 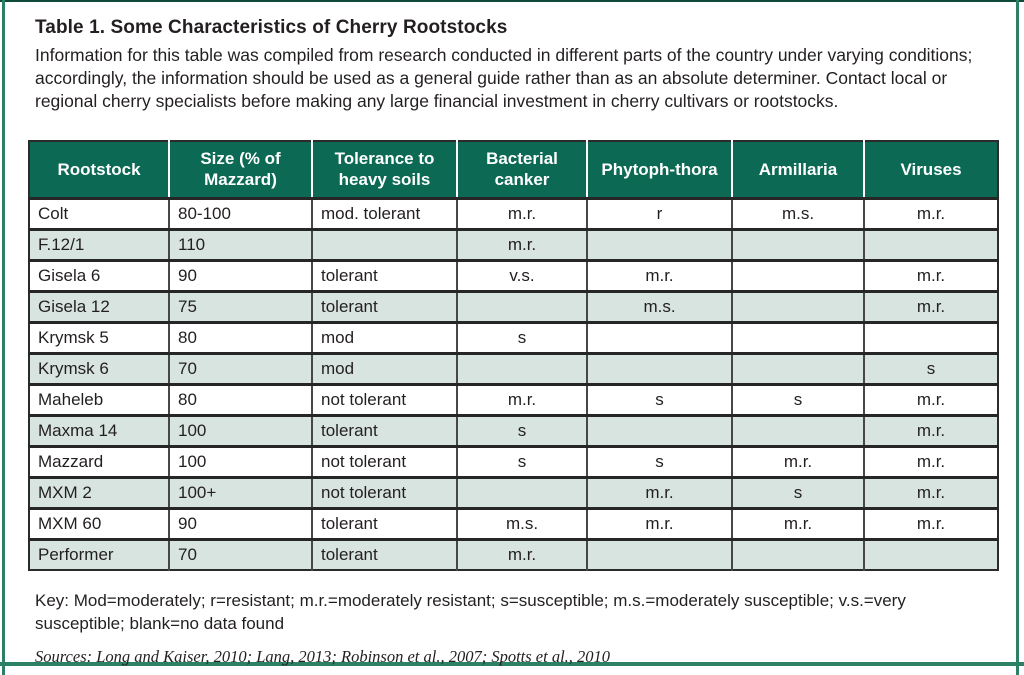 What do you see at coordinates (240, 461) in the screenshot?
I see `table-cell: 100` at bounding box center [240, 461].